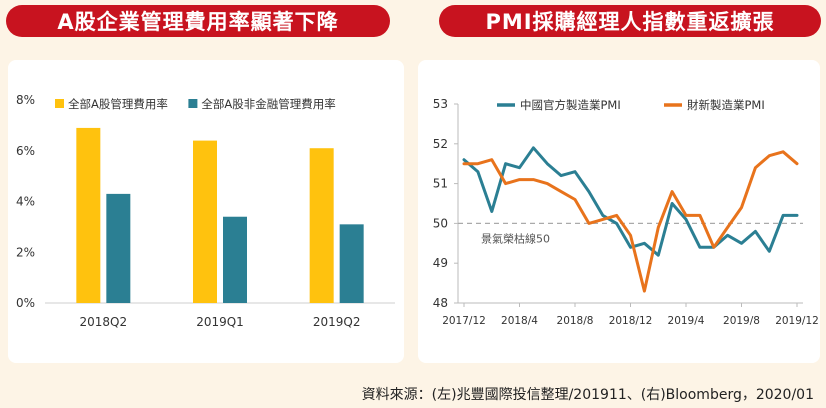 The image size is (826, 408). Describe the element at coordinates (686, 321) in the screenshot. I see `line-x-tick-label: 2019/4` at that location.